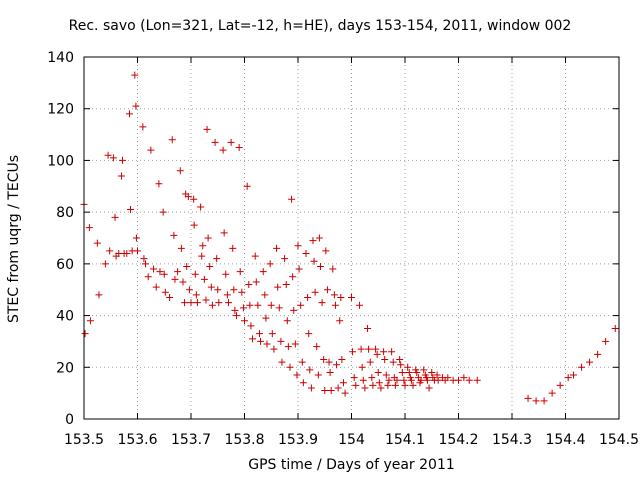 This screenshot has height=480, width=640. Describe the element at coordinates (65, 368) in the screenshot. I see `y-tick-label: 20` at that location.